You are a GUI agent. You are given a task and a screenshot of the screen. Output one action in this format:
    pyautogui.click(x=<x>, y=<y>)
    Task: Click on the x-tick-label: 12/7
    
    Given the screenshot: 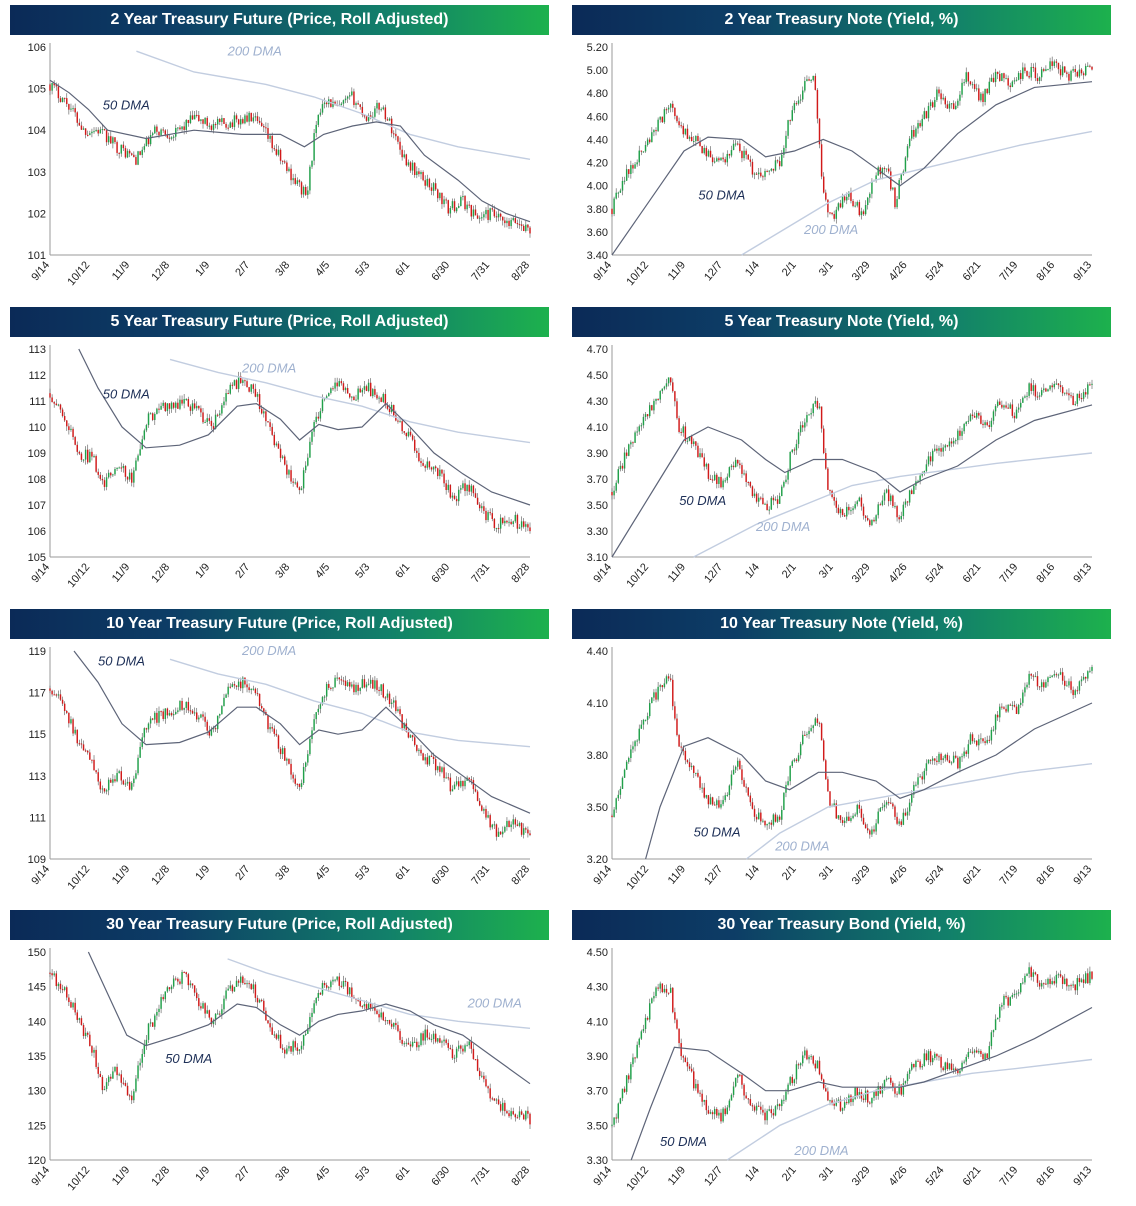 What is the action you would take?
    pyautogui.click(x=713, y=271)
    